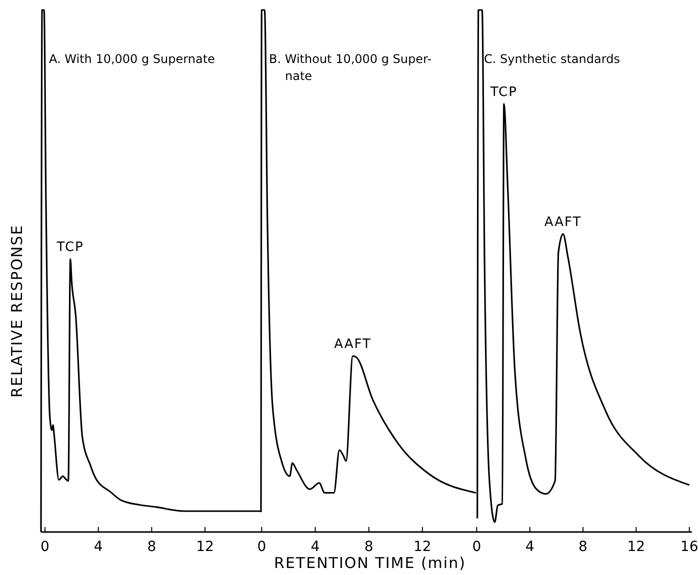 The image size is (698, 575). What do you see at coordinates (370, 563) in the screenshot?
I see `x-axis-title: RETENTION TIME (min)` at bounding box center [370, 563].